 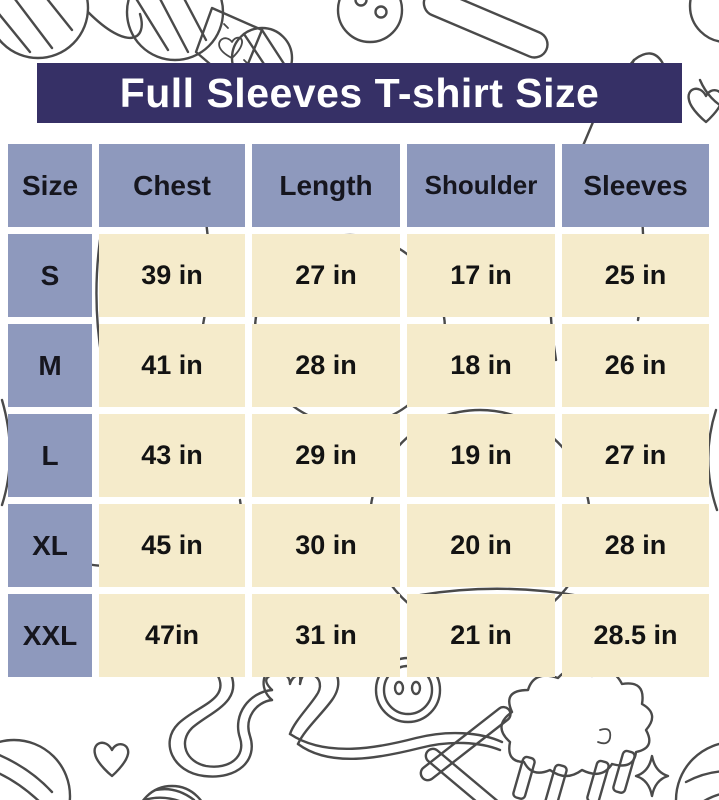 I want to click on cell-l-chest: 43 in, so click(x=172, y=455).